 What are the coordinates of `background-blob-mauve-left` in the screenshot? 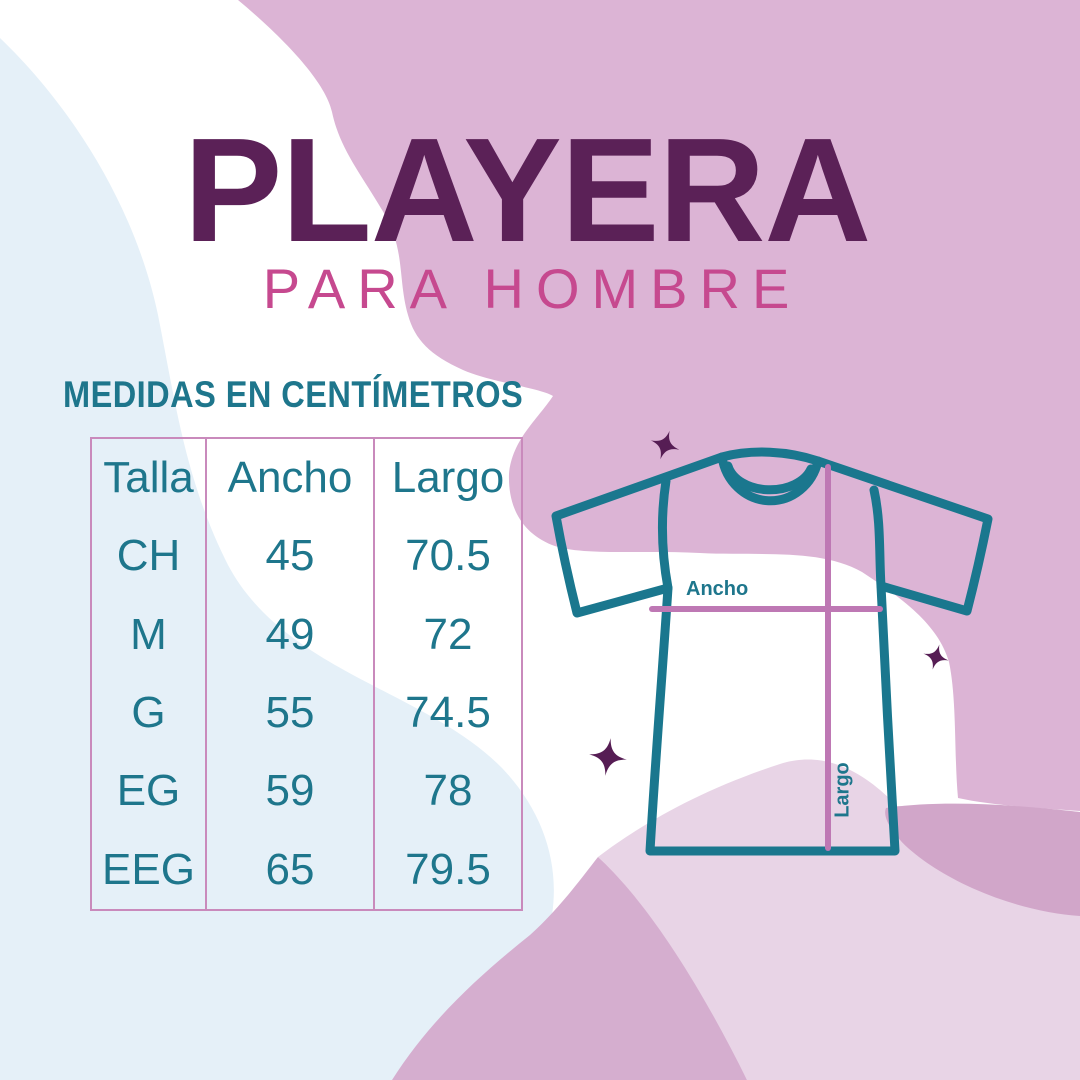 It's located at (569, 968).